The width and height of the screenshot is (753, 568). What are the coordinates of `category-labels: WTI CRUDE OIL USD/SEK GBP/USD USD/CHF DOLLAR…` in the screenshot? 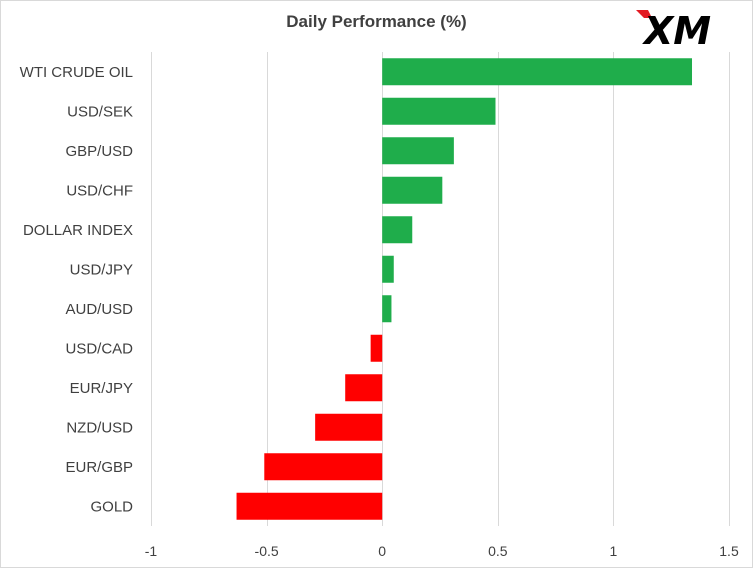 It's located at (77, 290).